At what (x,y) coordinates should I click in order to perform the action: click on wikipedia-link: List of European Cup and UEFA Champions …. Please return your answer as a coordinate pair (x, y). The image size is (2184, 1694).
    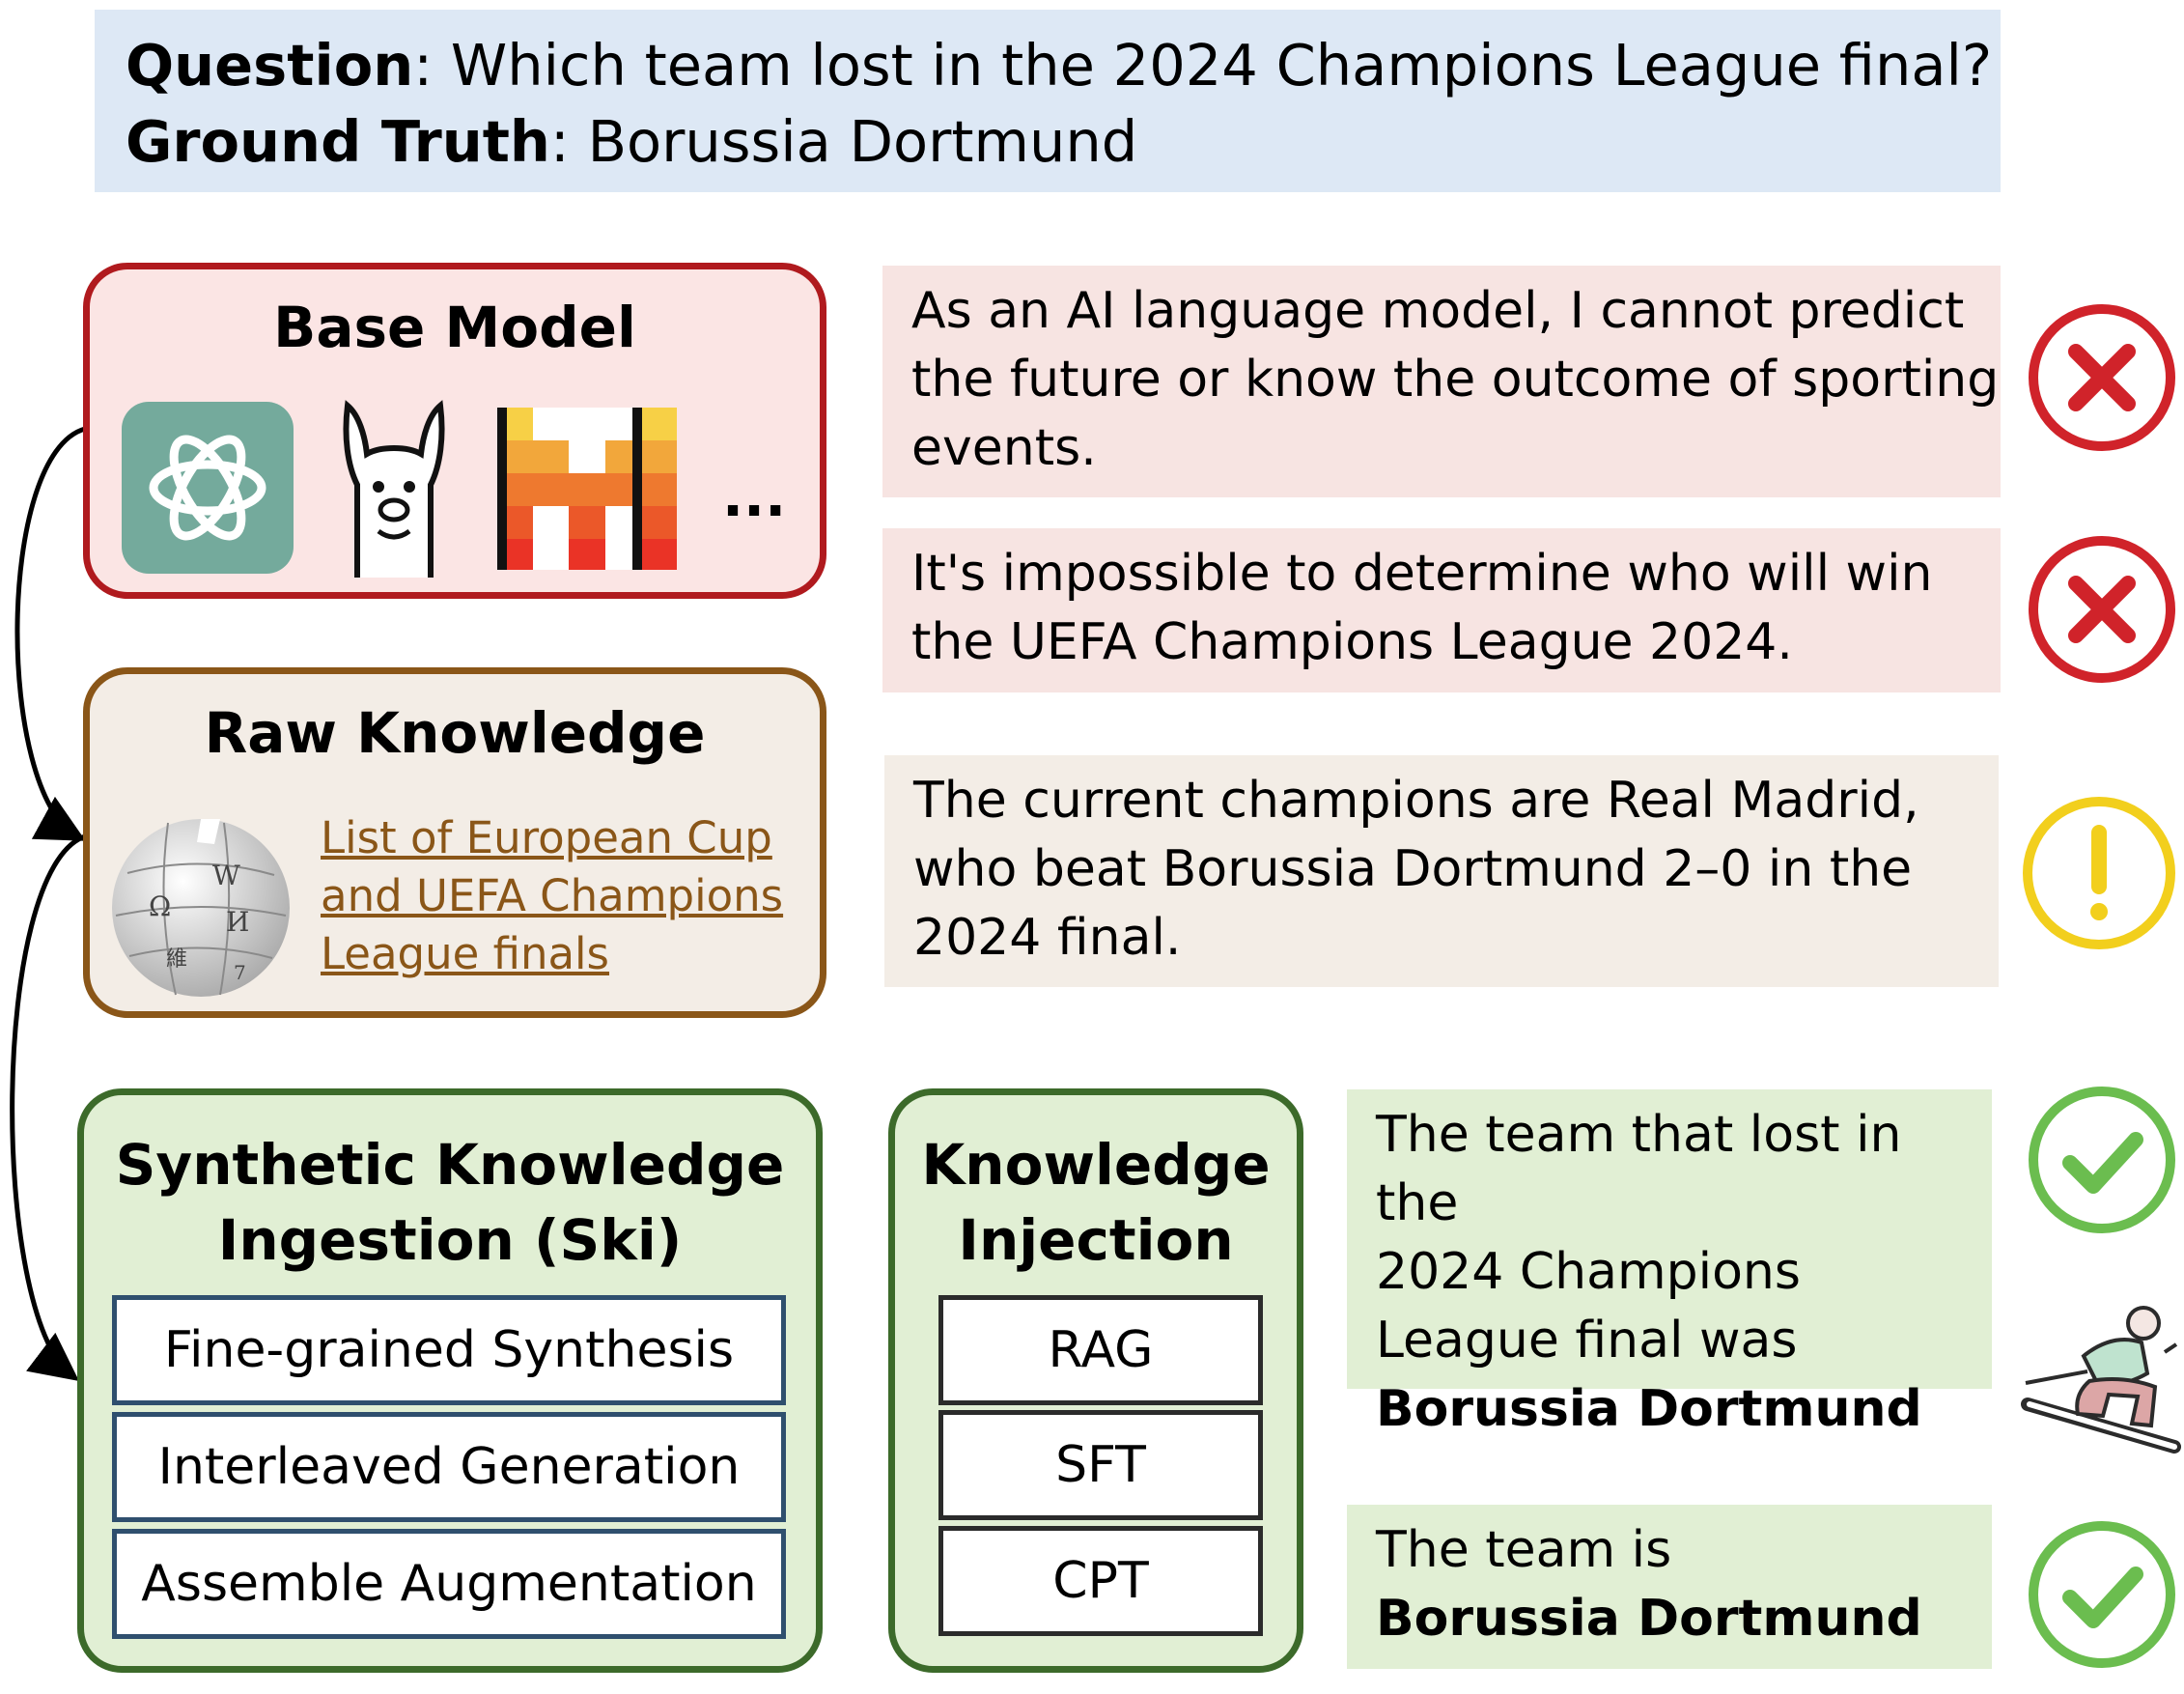
    Looking at the image, I should click on (552, 896).